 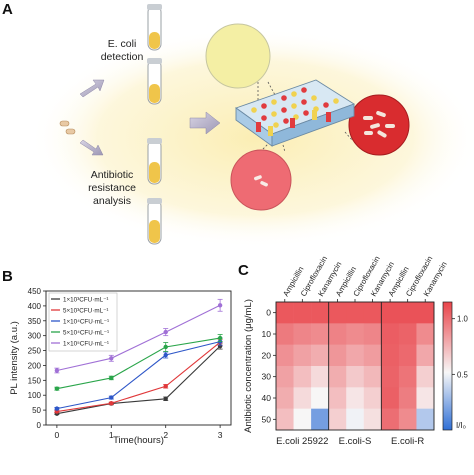 What do you see at coordinates (463, 374) in the screenshot?
I see `colorbar-tick-label: 0.5` at bounding box center [463, 374].